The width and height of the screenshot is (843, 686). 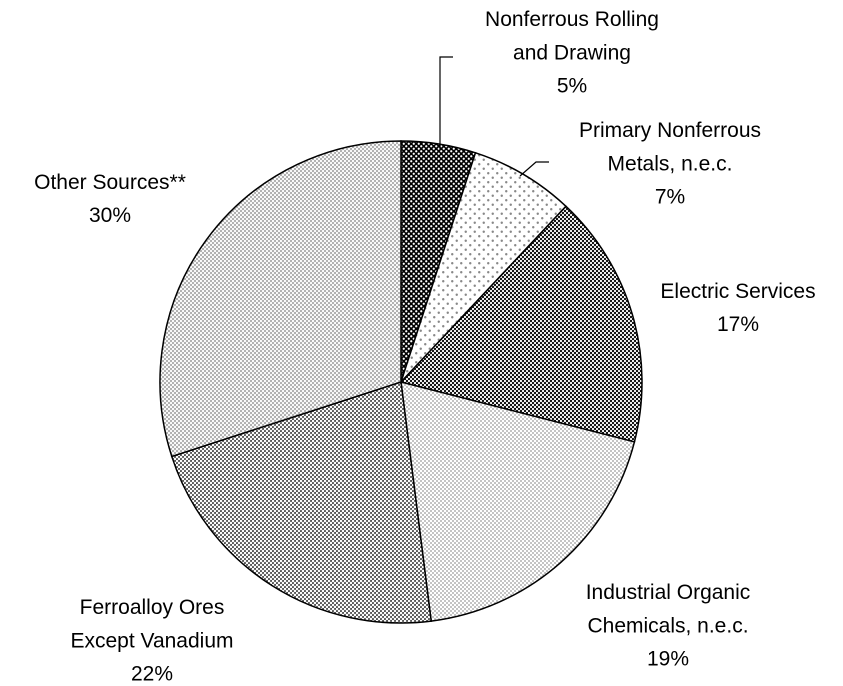 What do you see at coordinates (110, 215) in the screenshot?
I see `value-label: 30%` at bounding box center [110, 215].